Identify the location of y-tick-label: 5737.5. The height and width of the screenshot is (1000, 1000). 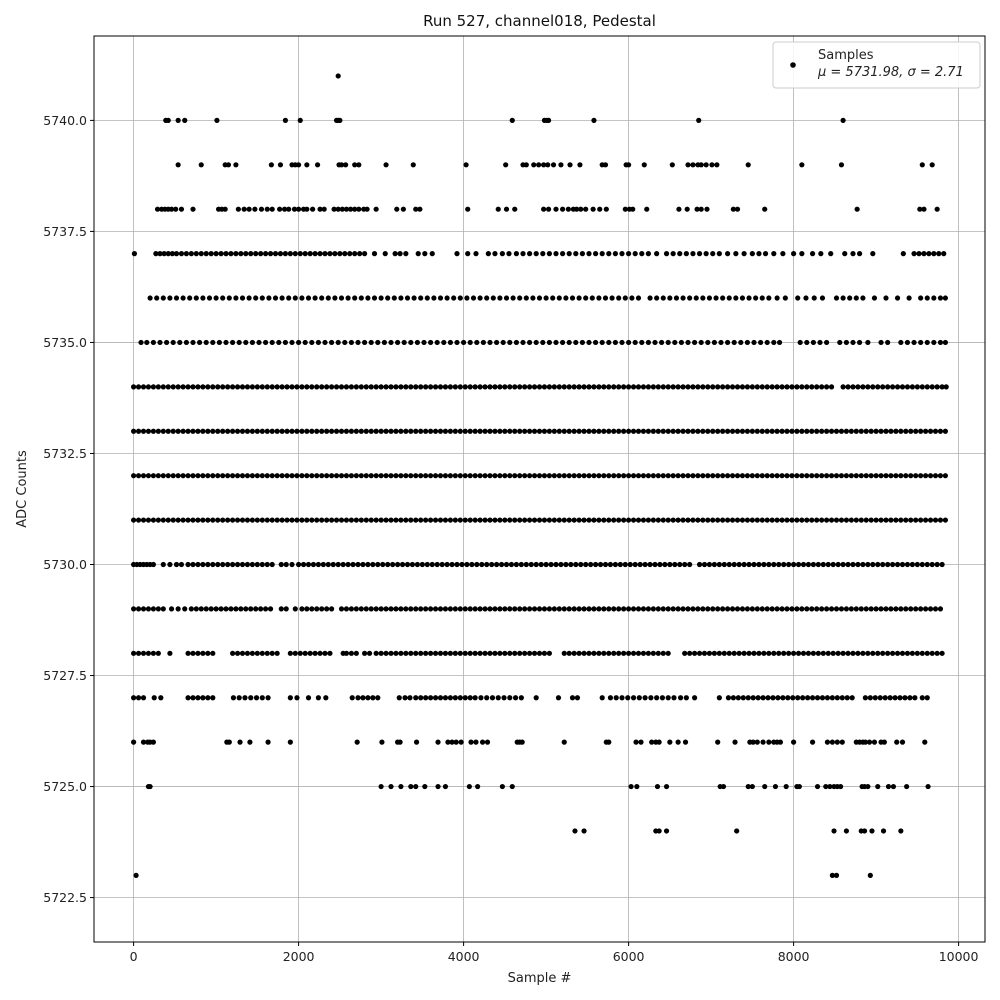
(65, 231).